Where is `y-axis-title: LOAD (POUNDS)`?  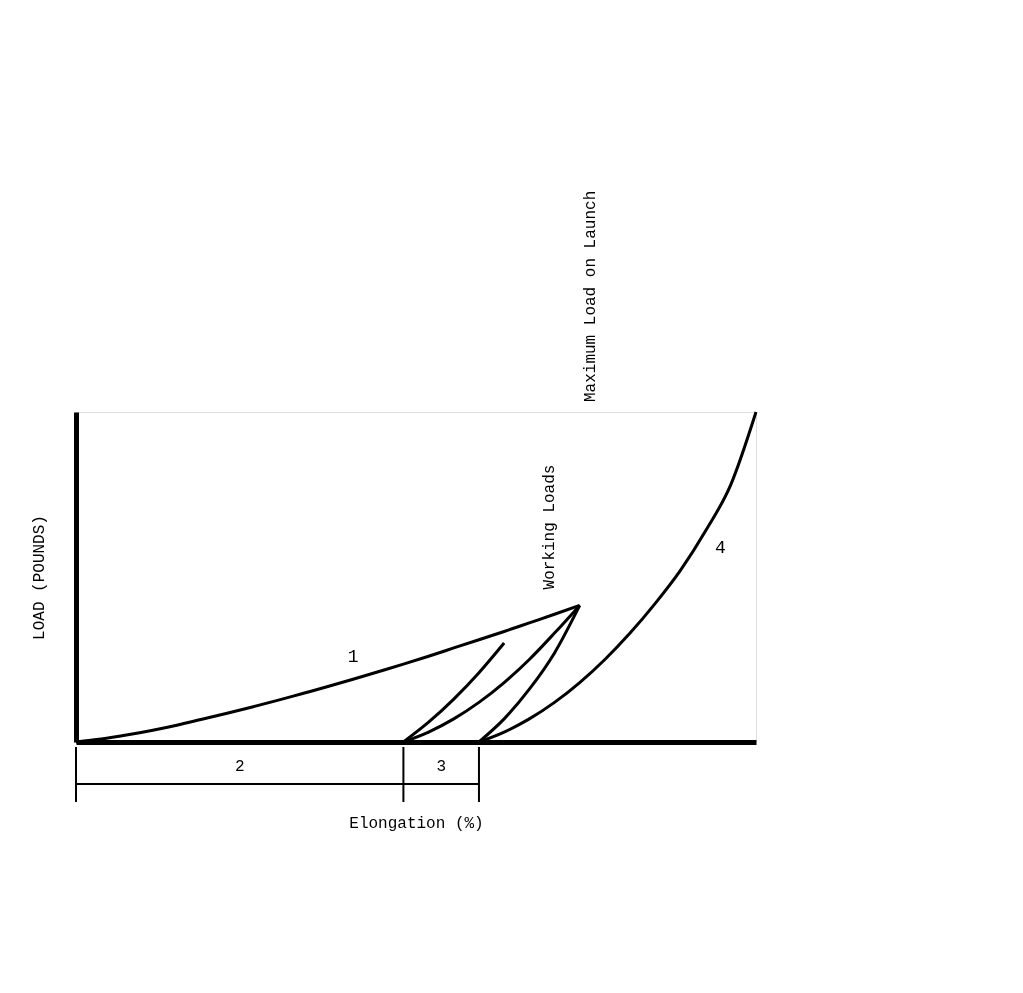 y-axis-title: LOAD (POUNDS) is located at coordinates (39, 577).